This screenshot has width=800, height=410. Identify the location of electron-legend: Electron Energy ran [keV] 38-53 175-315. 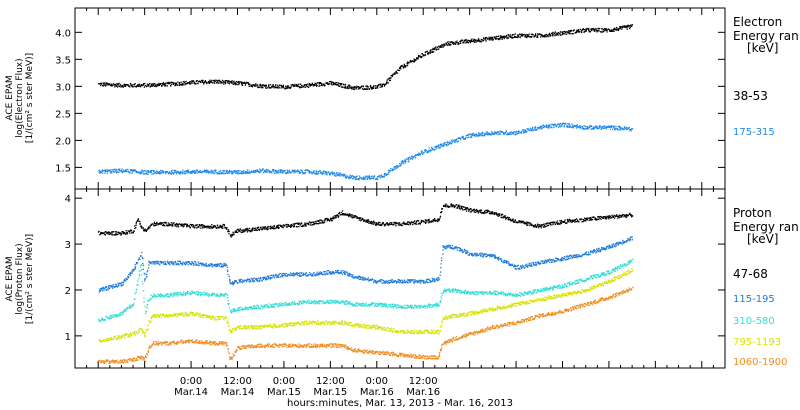
(766, 76).